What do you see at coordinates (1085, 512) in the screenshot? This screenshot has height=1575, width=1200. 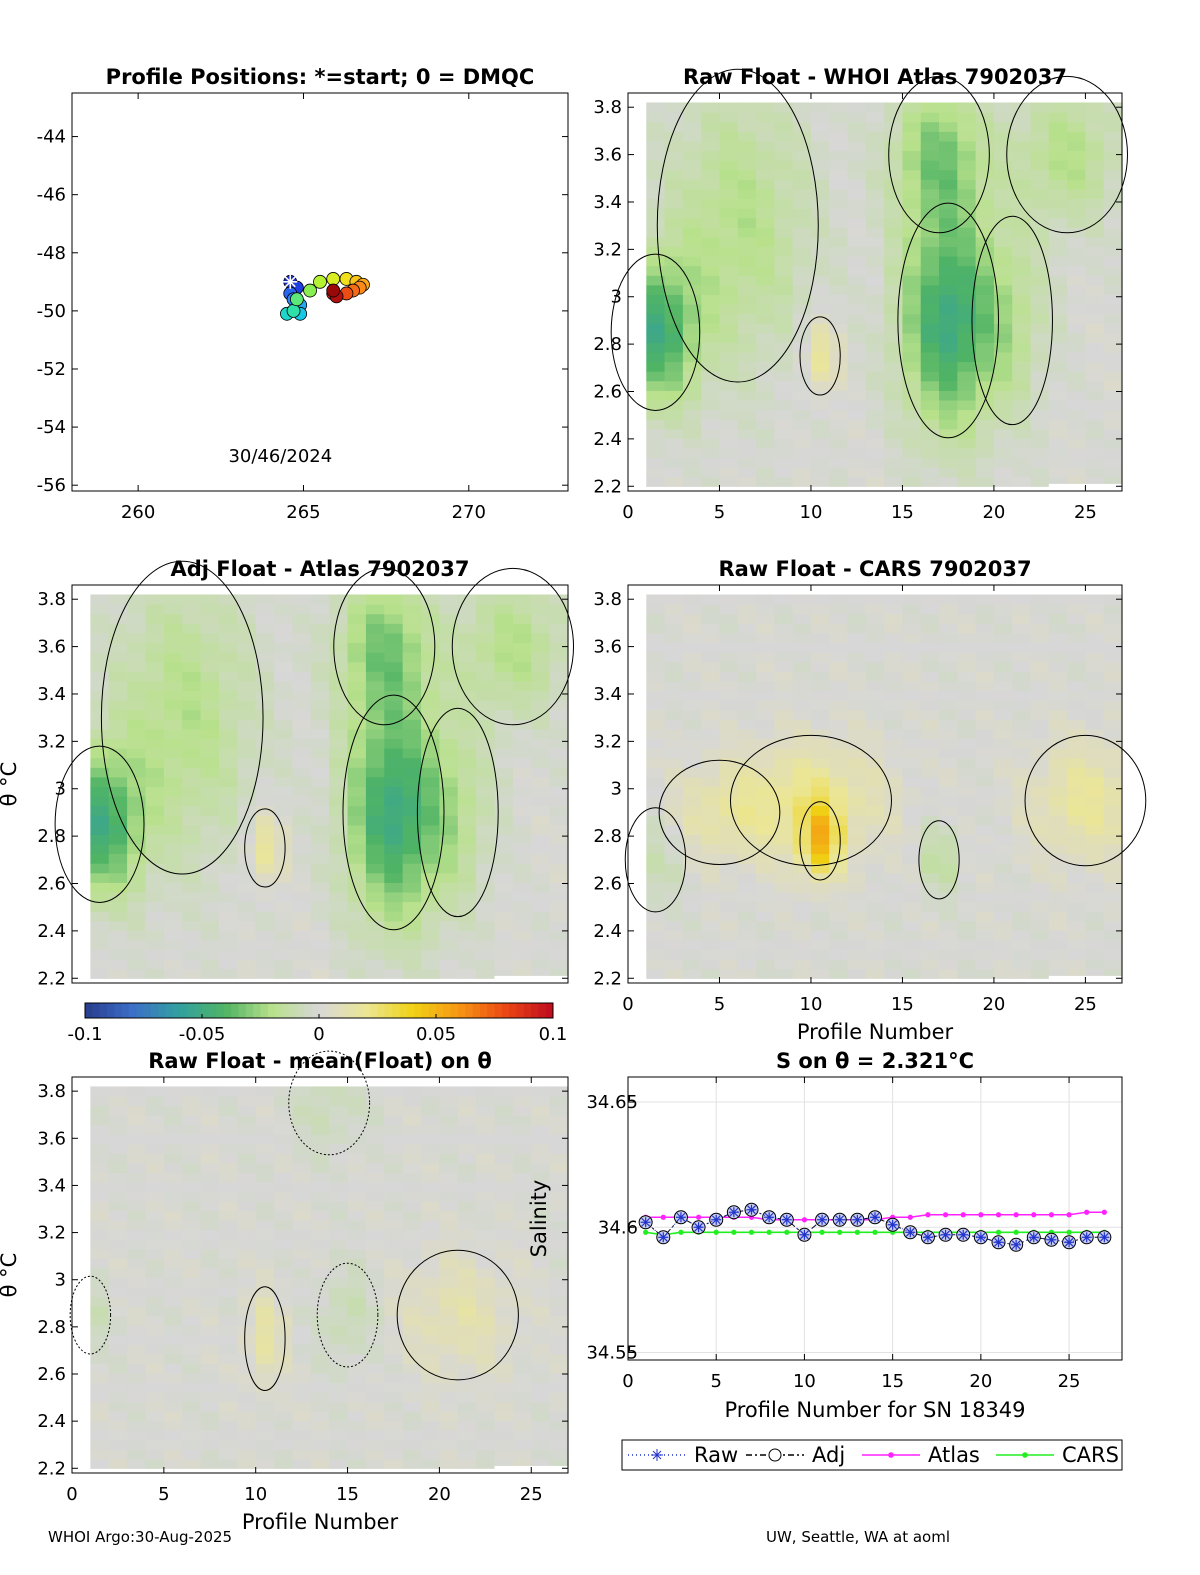 I see `raw_whoi-xtick-label: 25` at bounding box center [1085, 512].